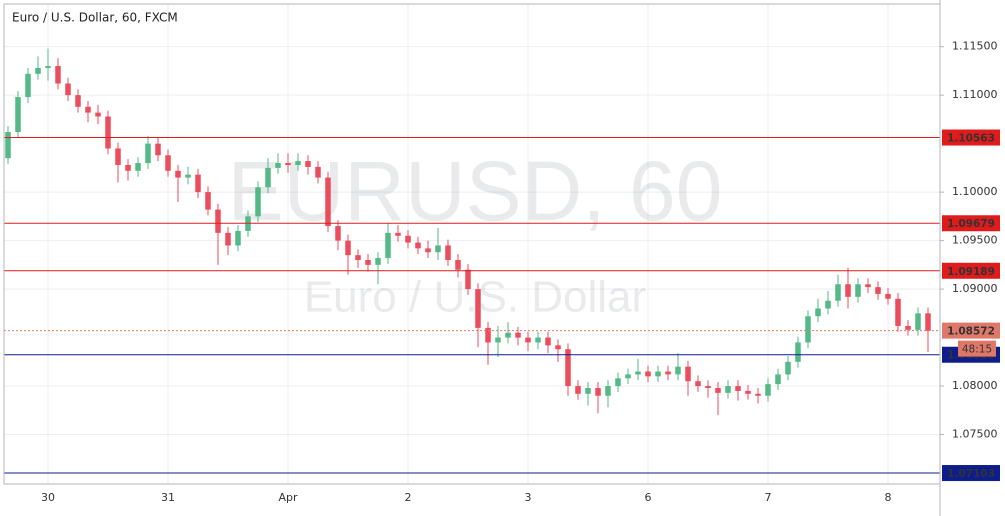 This screenshot has height=516, width=1005. Describe the element at coordinates (975, 191) in the screenshot. I see `y-tick-label: 1.10000` at that location.